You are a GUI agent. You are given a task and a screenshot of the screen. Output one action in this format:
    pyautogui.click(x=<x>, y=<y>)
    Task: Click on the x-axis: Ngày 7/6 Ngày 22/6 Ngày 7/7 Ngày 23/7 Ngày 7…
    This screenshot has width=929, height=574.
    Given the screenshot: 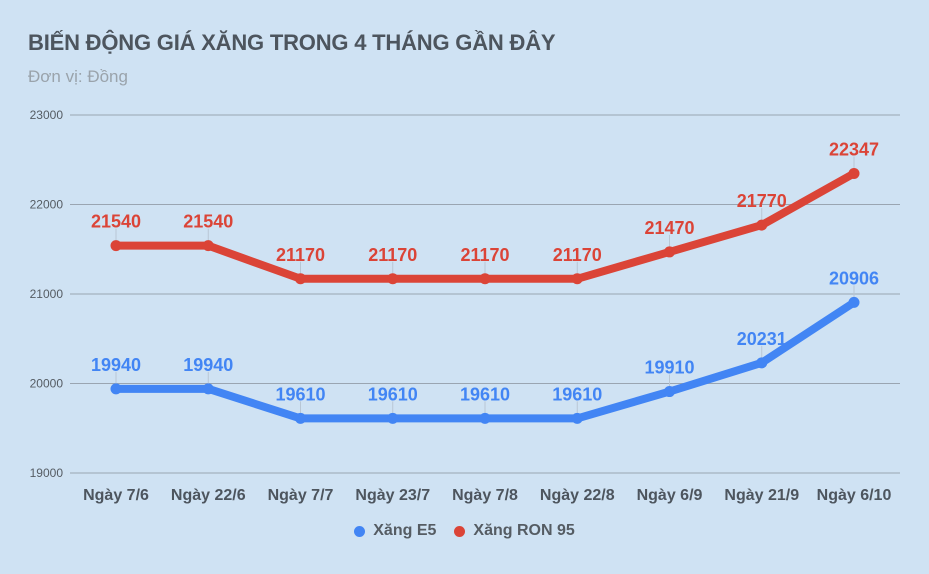 What is the action you would take?
    pyautogui.click(x=487, y=495)
    